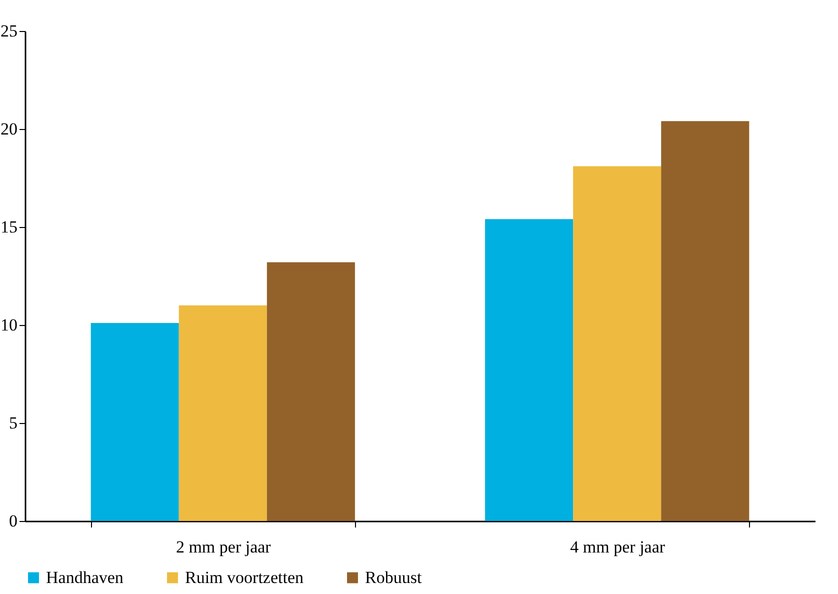 The image size is (838, 594). Describe the element at coordinates (9, 129) in the screenshot. I see `y-tick-label: 20` at that location.